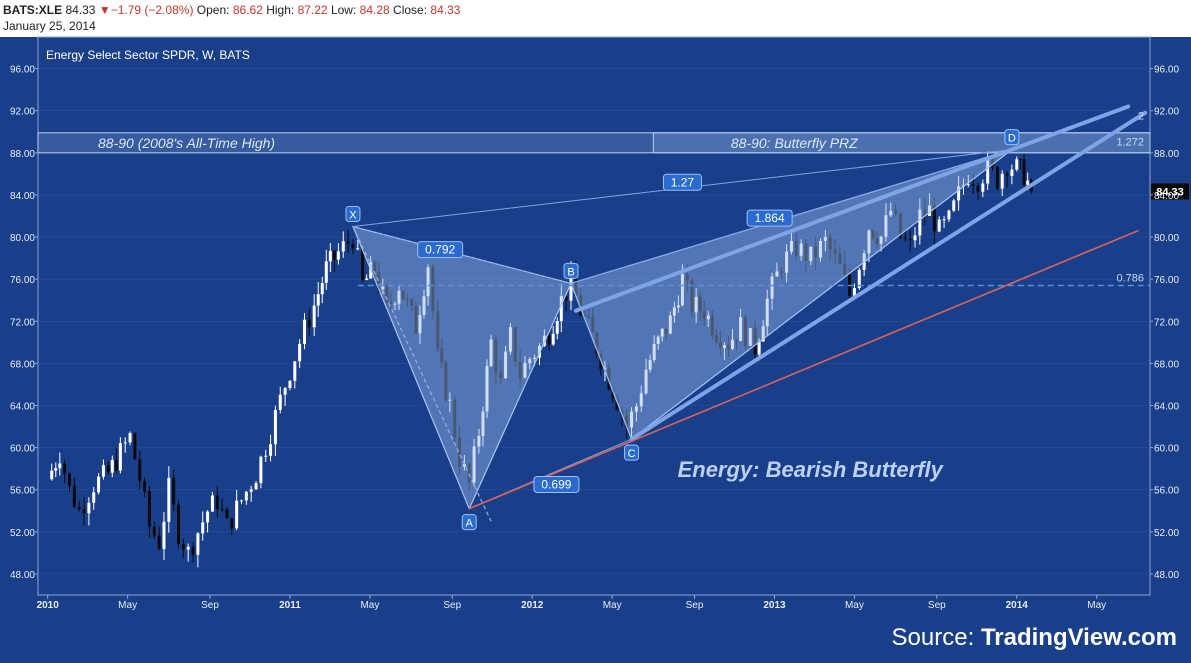 The width and height of the screenshot is (1191, 663). What do you see at coordinates (410, 10) in the screenshot?
I see `close-label: Close:` at bounding box center [410, 10].